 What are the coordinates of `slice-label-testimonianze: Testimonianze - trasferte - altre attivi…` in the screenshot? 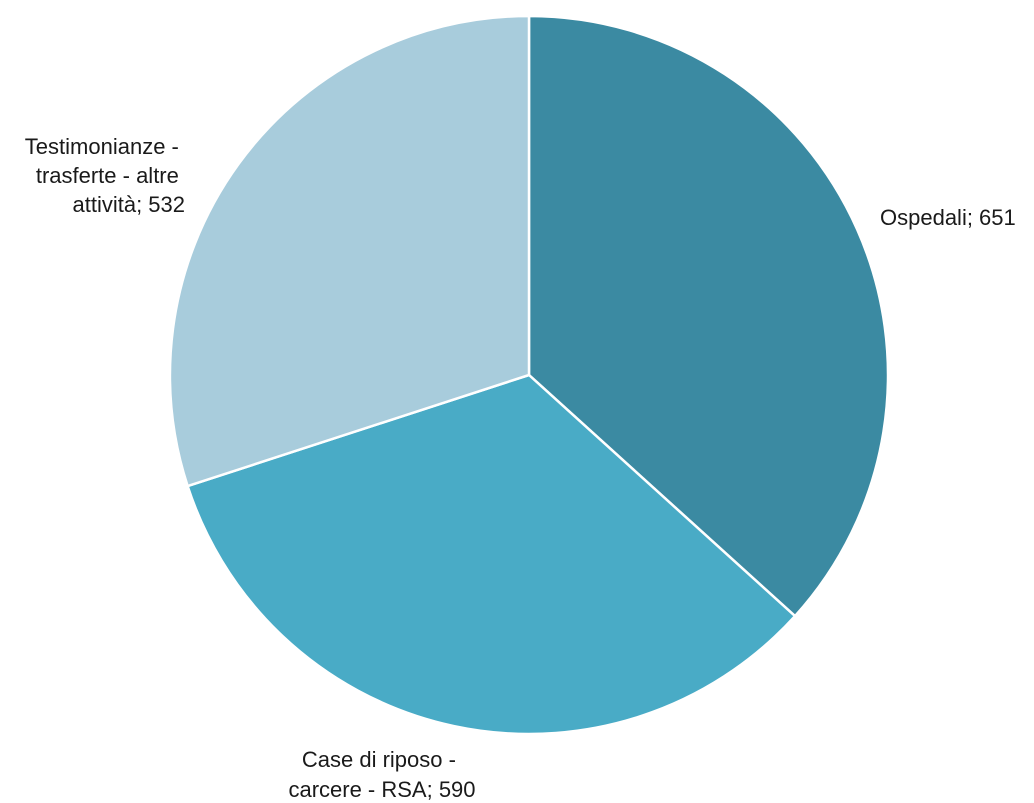 It's located at (105, 175).